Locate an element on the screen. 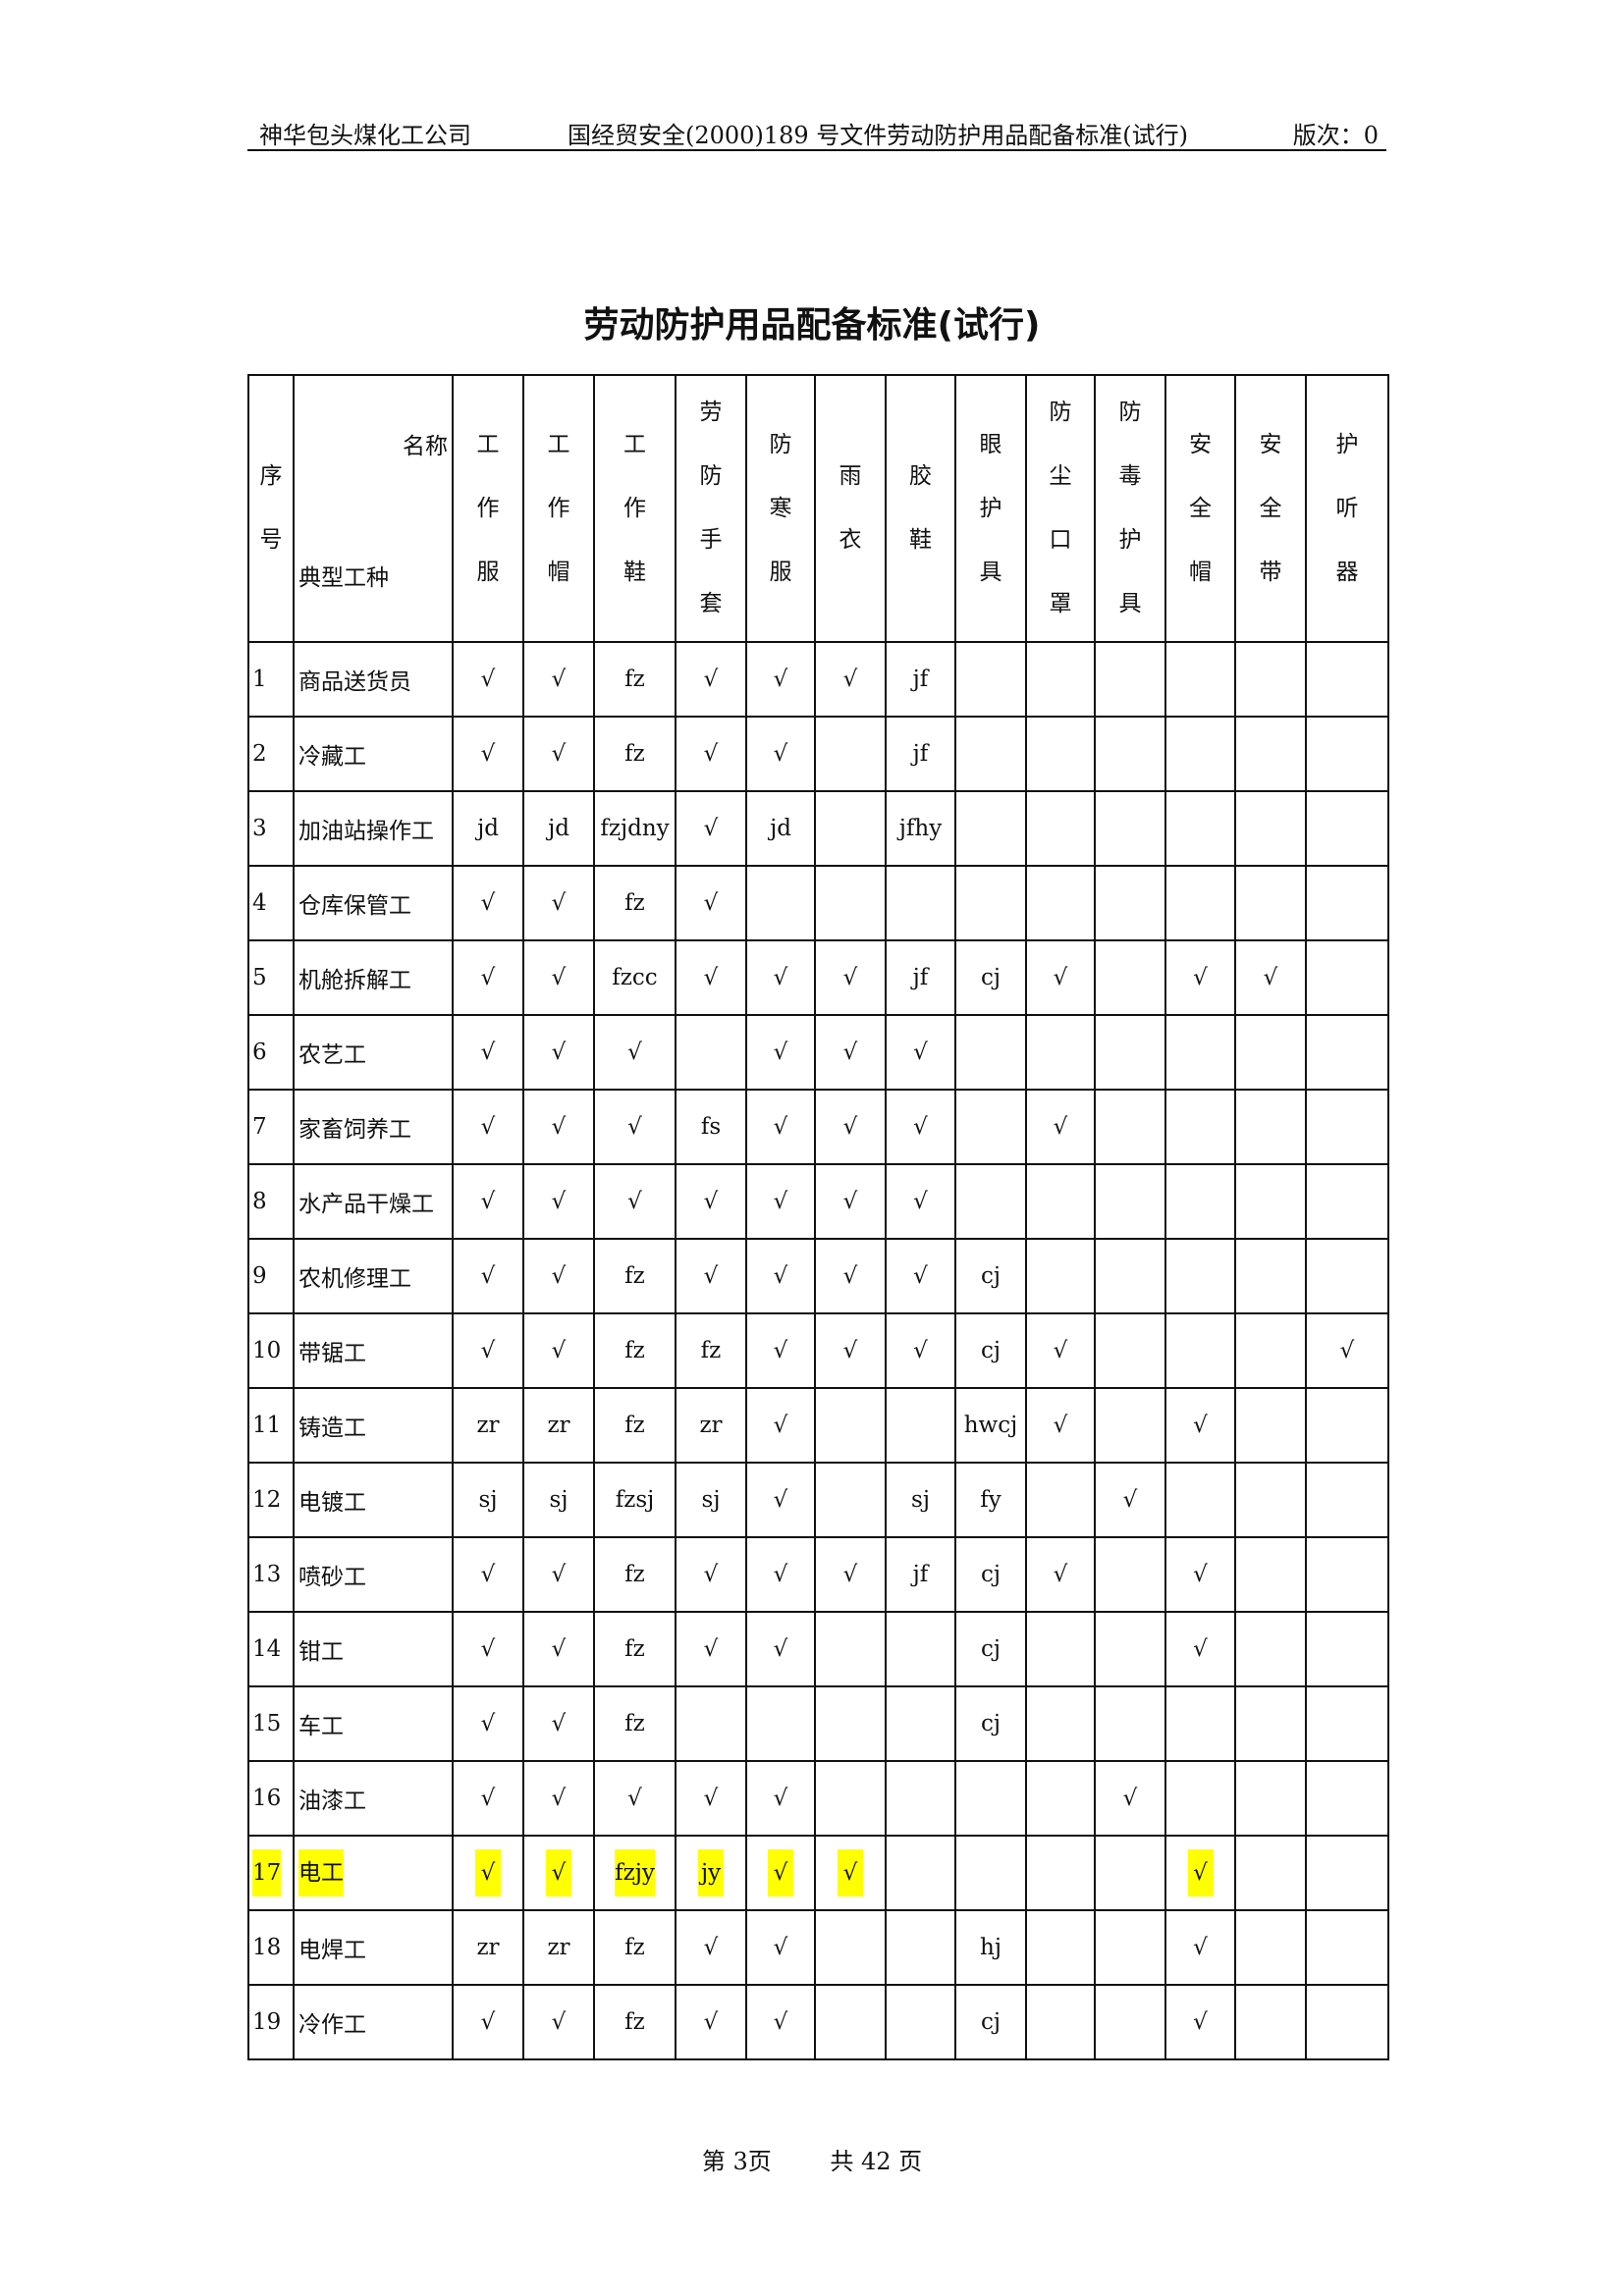 This screenshot has width=1624, height=2296. equipment-cell-text: fy is located at coordinates (990, 1500).